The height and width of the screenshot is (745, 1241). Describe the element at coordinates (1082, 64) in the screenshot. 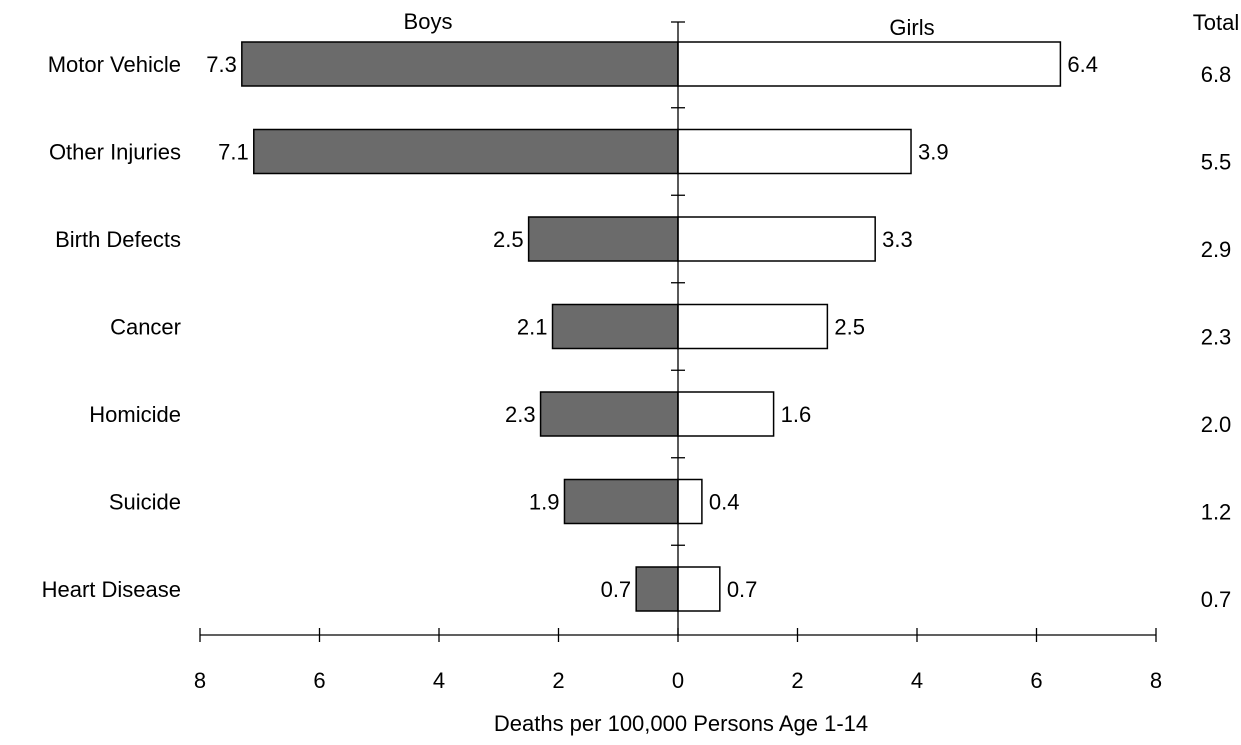

I see `value-label-girls-motor-vehicle: 6.4` at that location.